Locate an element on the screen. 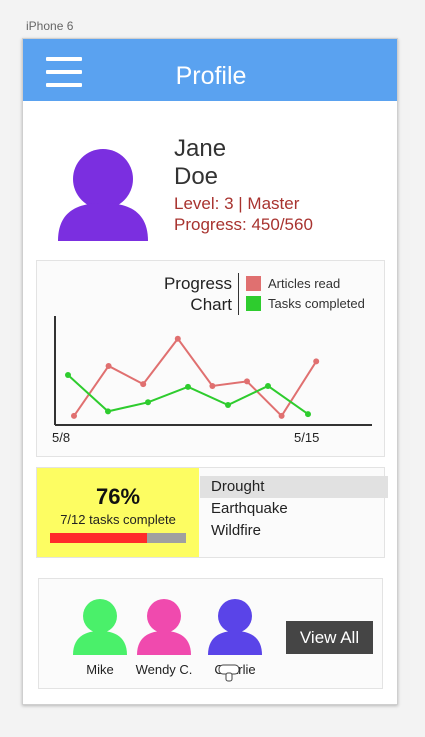 The height and width of the screenshot is (737, 425). topic-list: Drought Earthquake Wildfire is located at coordinates (294, 509).